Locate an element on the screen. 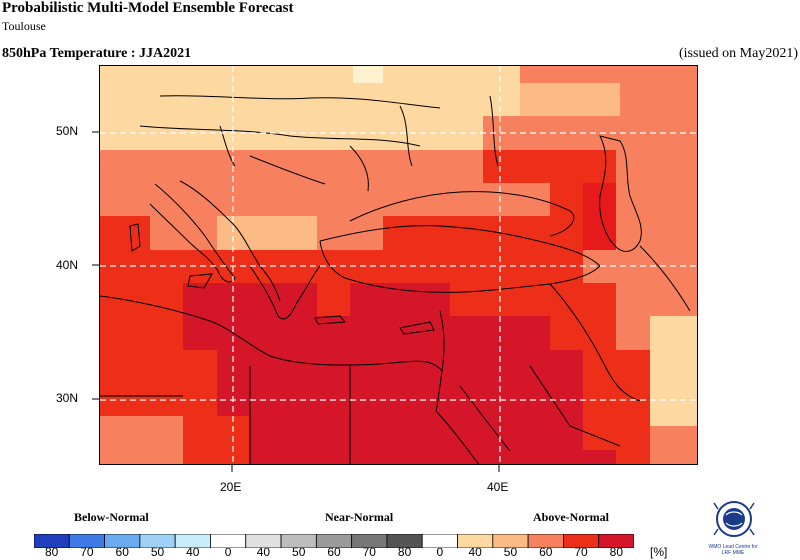  lat-label-40n: 40N is located at coordinates (67, 265).